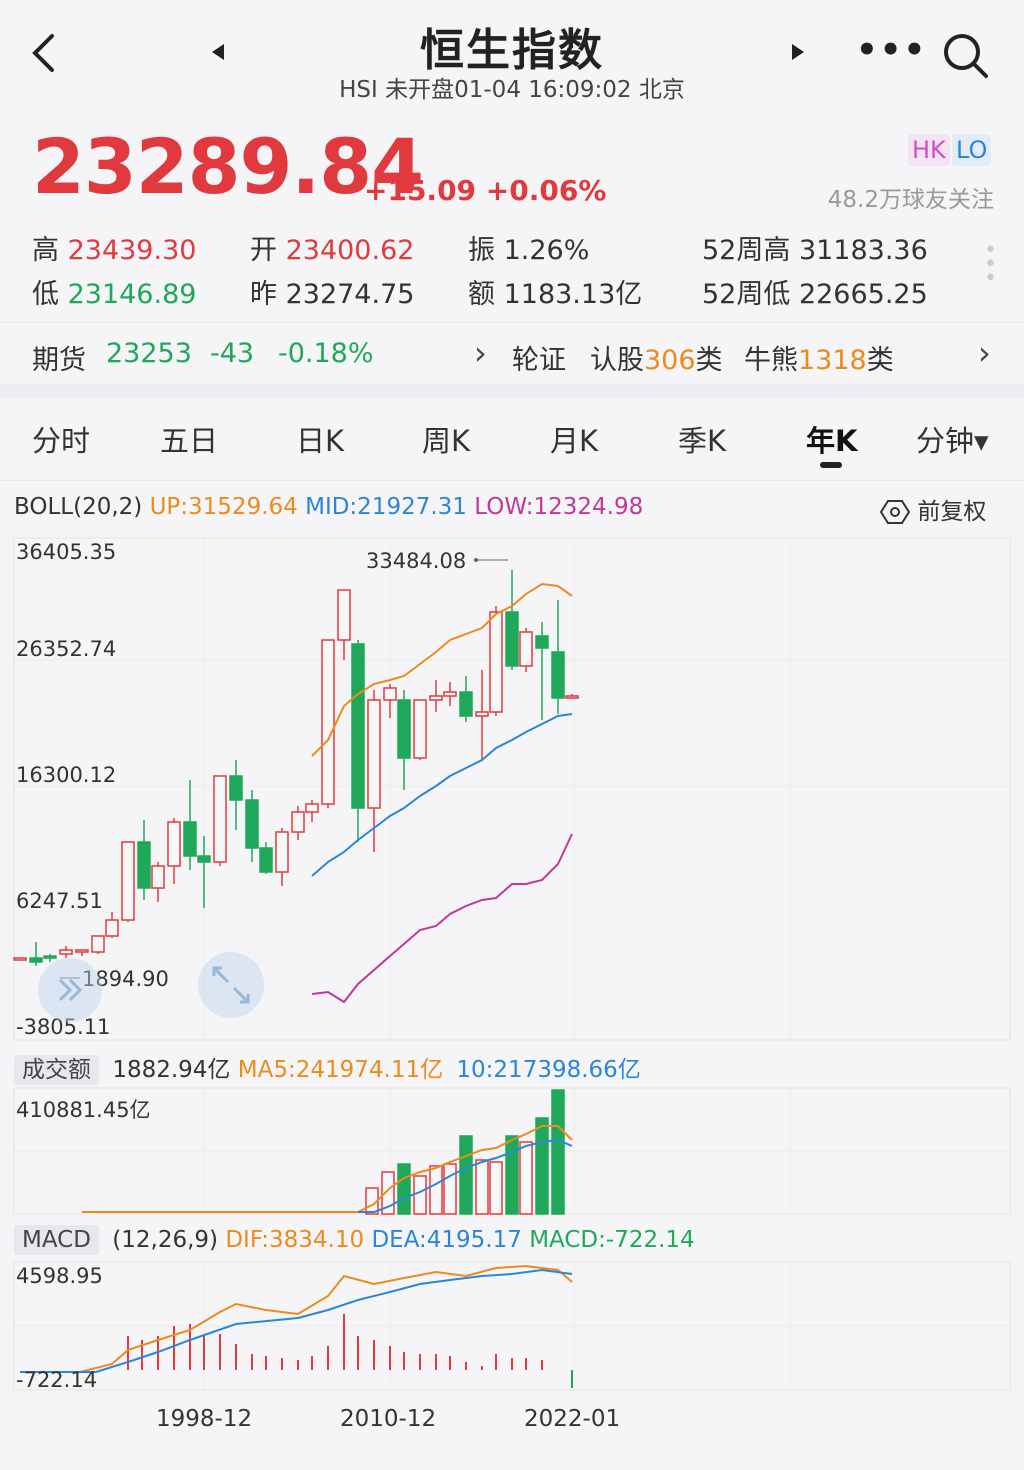 This screenshot has height=1470, width=1024. What do you see at coordinates (218, 55) in the screenshot?
I see `prev-stock-button` at bounding box center [218, 55].